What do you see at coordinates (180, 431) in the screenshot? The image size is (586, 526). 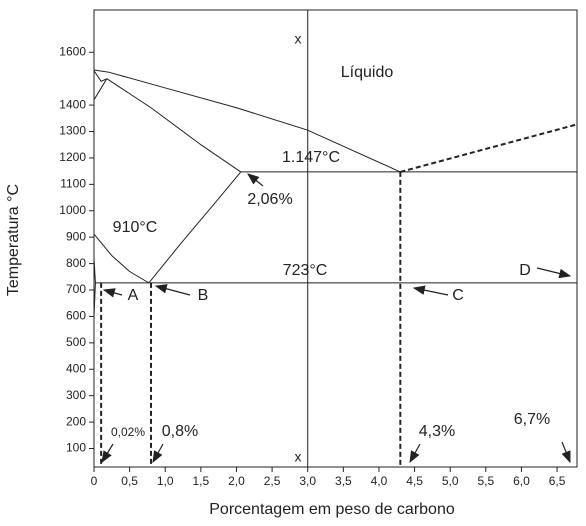 I see `annotation: 0,8%` at bounding box center [180, 431].